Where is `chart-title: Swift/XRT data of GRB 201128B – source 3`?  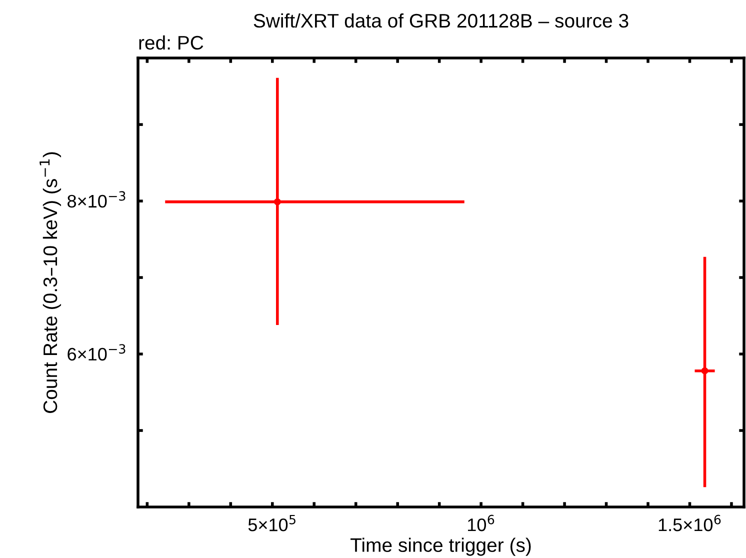 chart-title: Swift/XRT data of GRB 201128B – source 3 is located at coordinates (441, 20).